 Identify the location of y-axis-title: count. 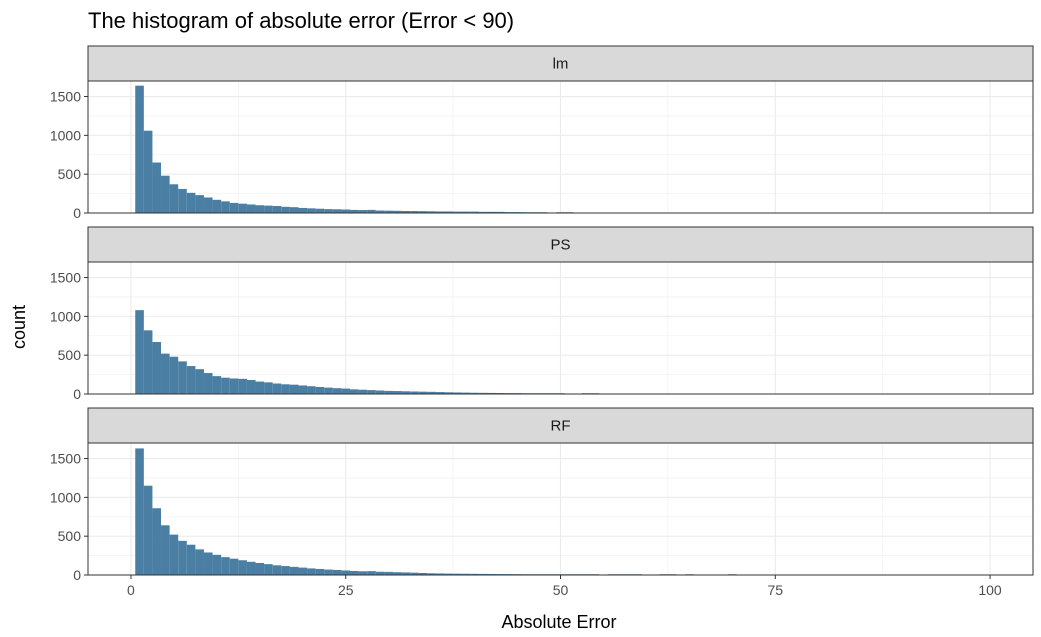
(19, 327).